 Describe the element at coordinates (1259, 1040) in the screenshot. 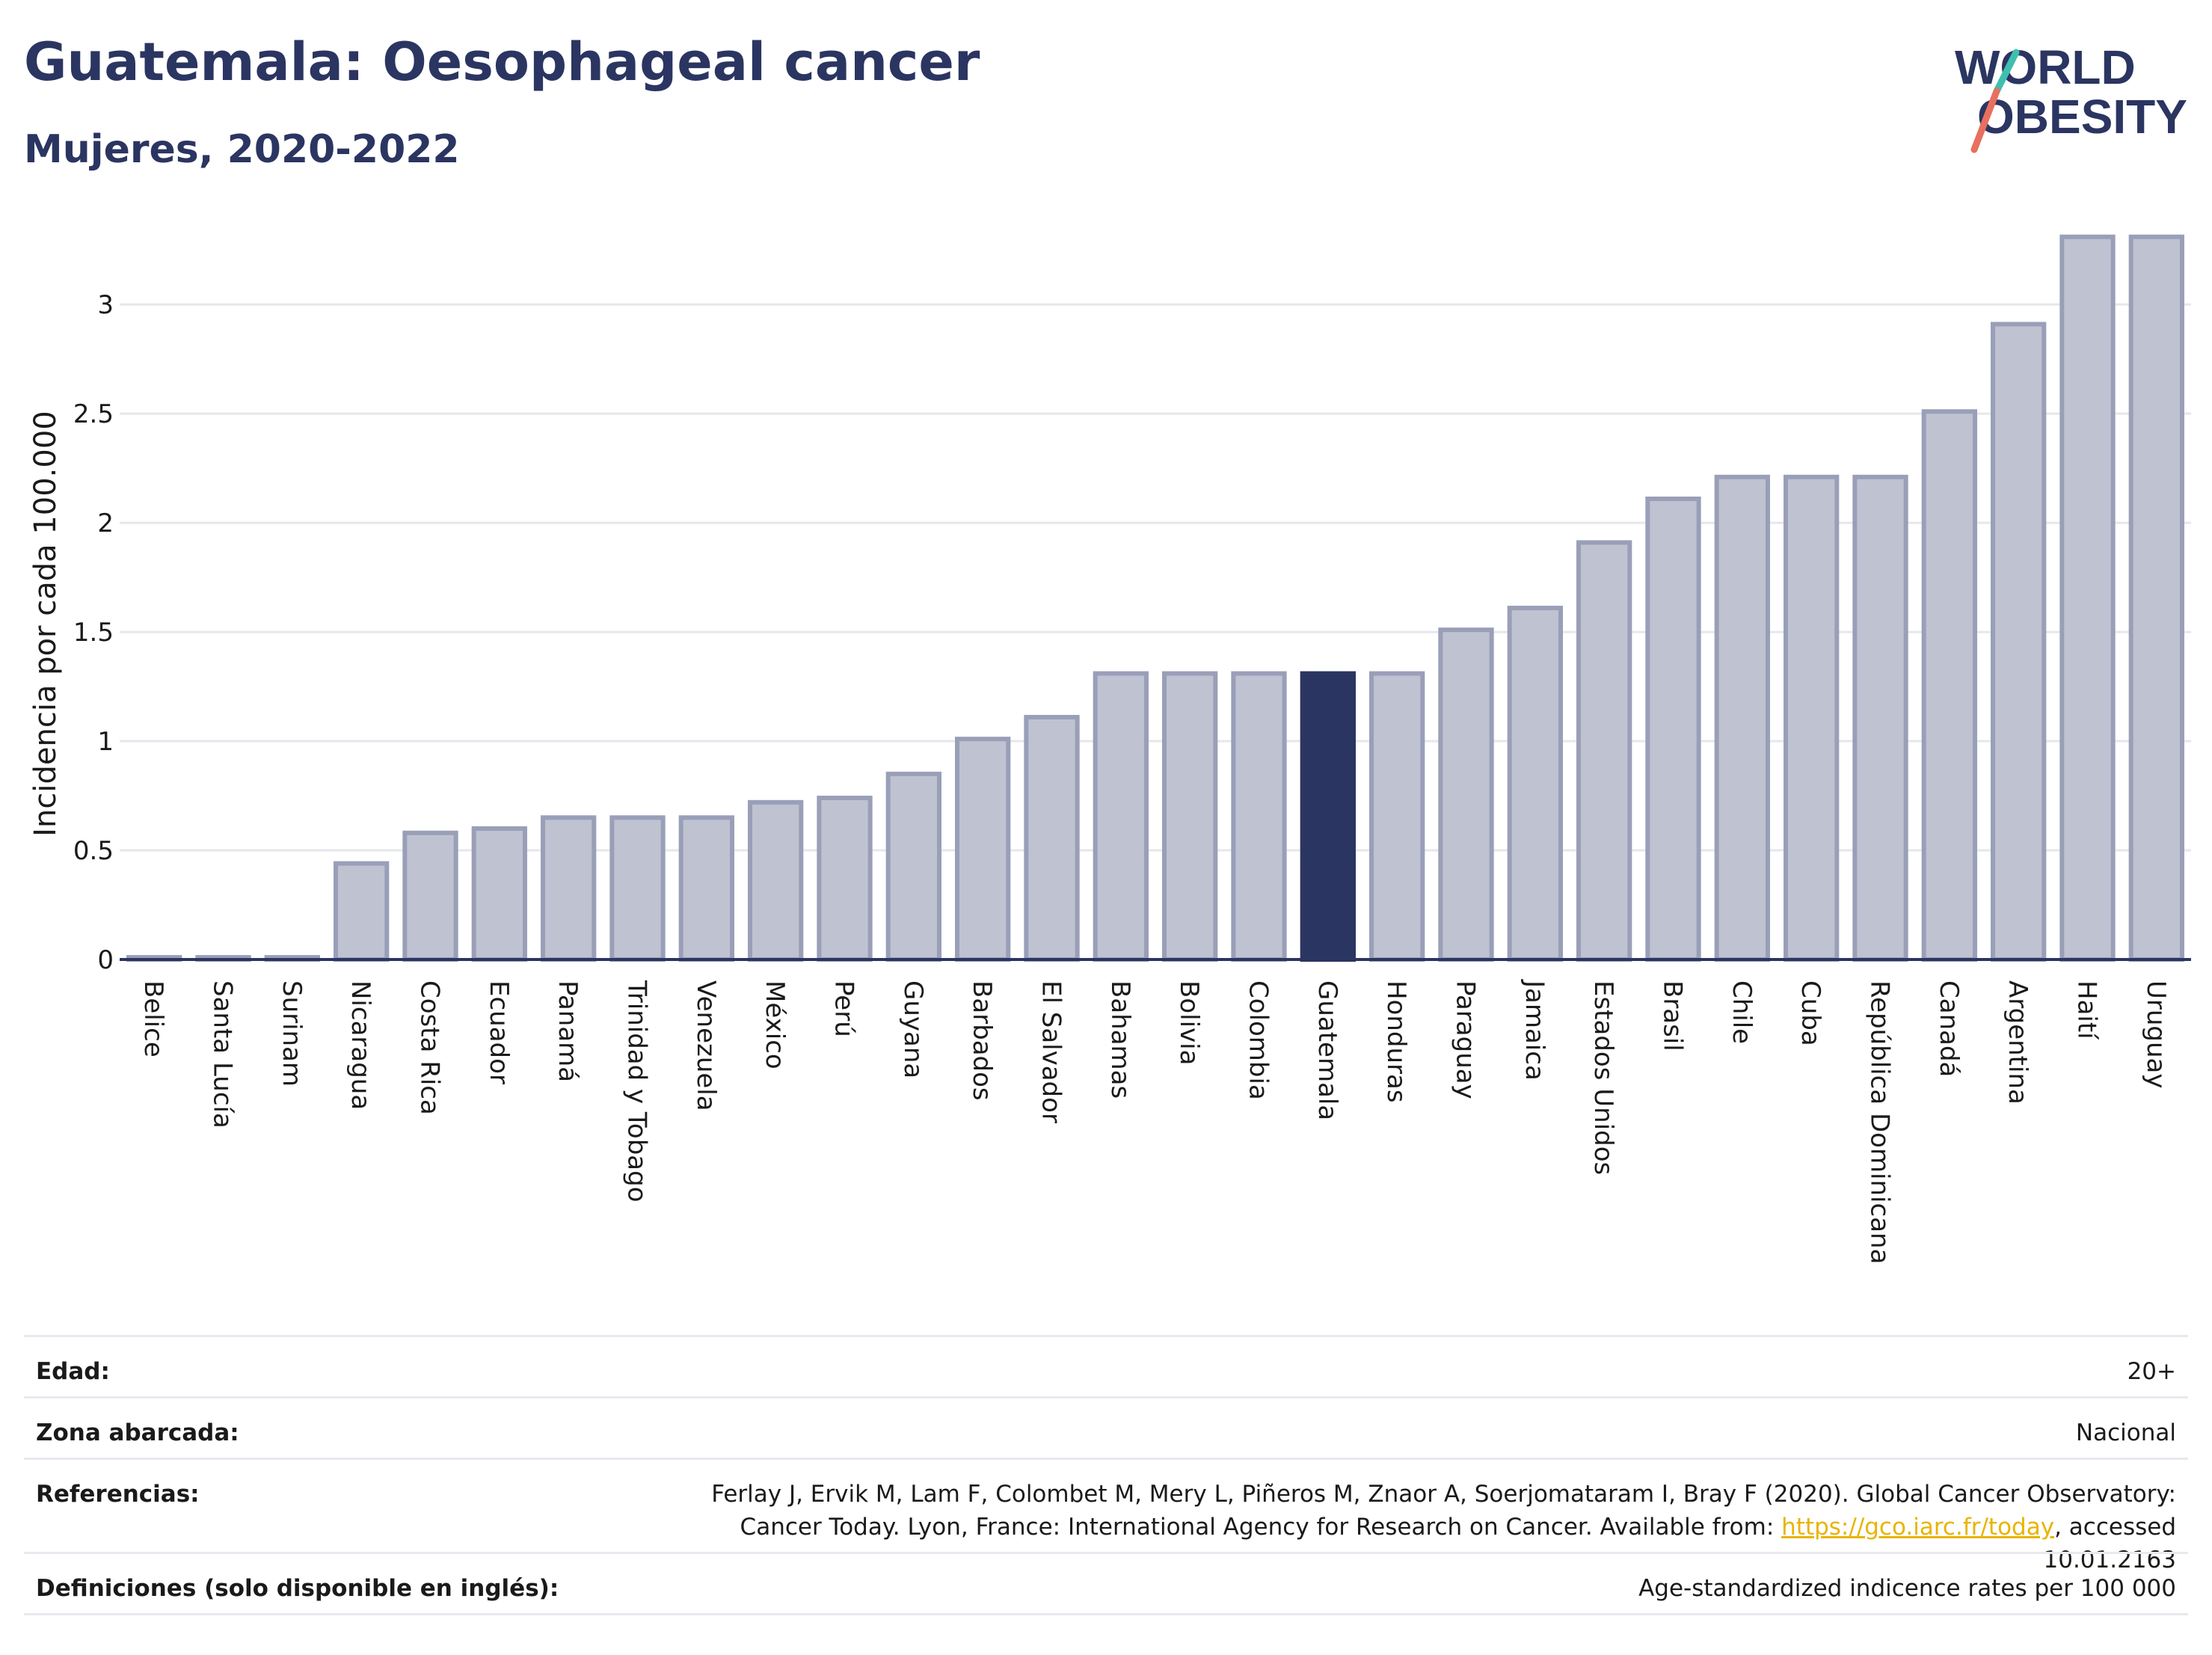

I see `x-tick-label: Colombia` at that location.